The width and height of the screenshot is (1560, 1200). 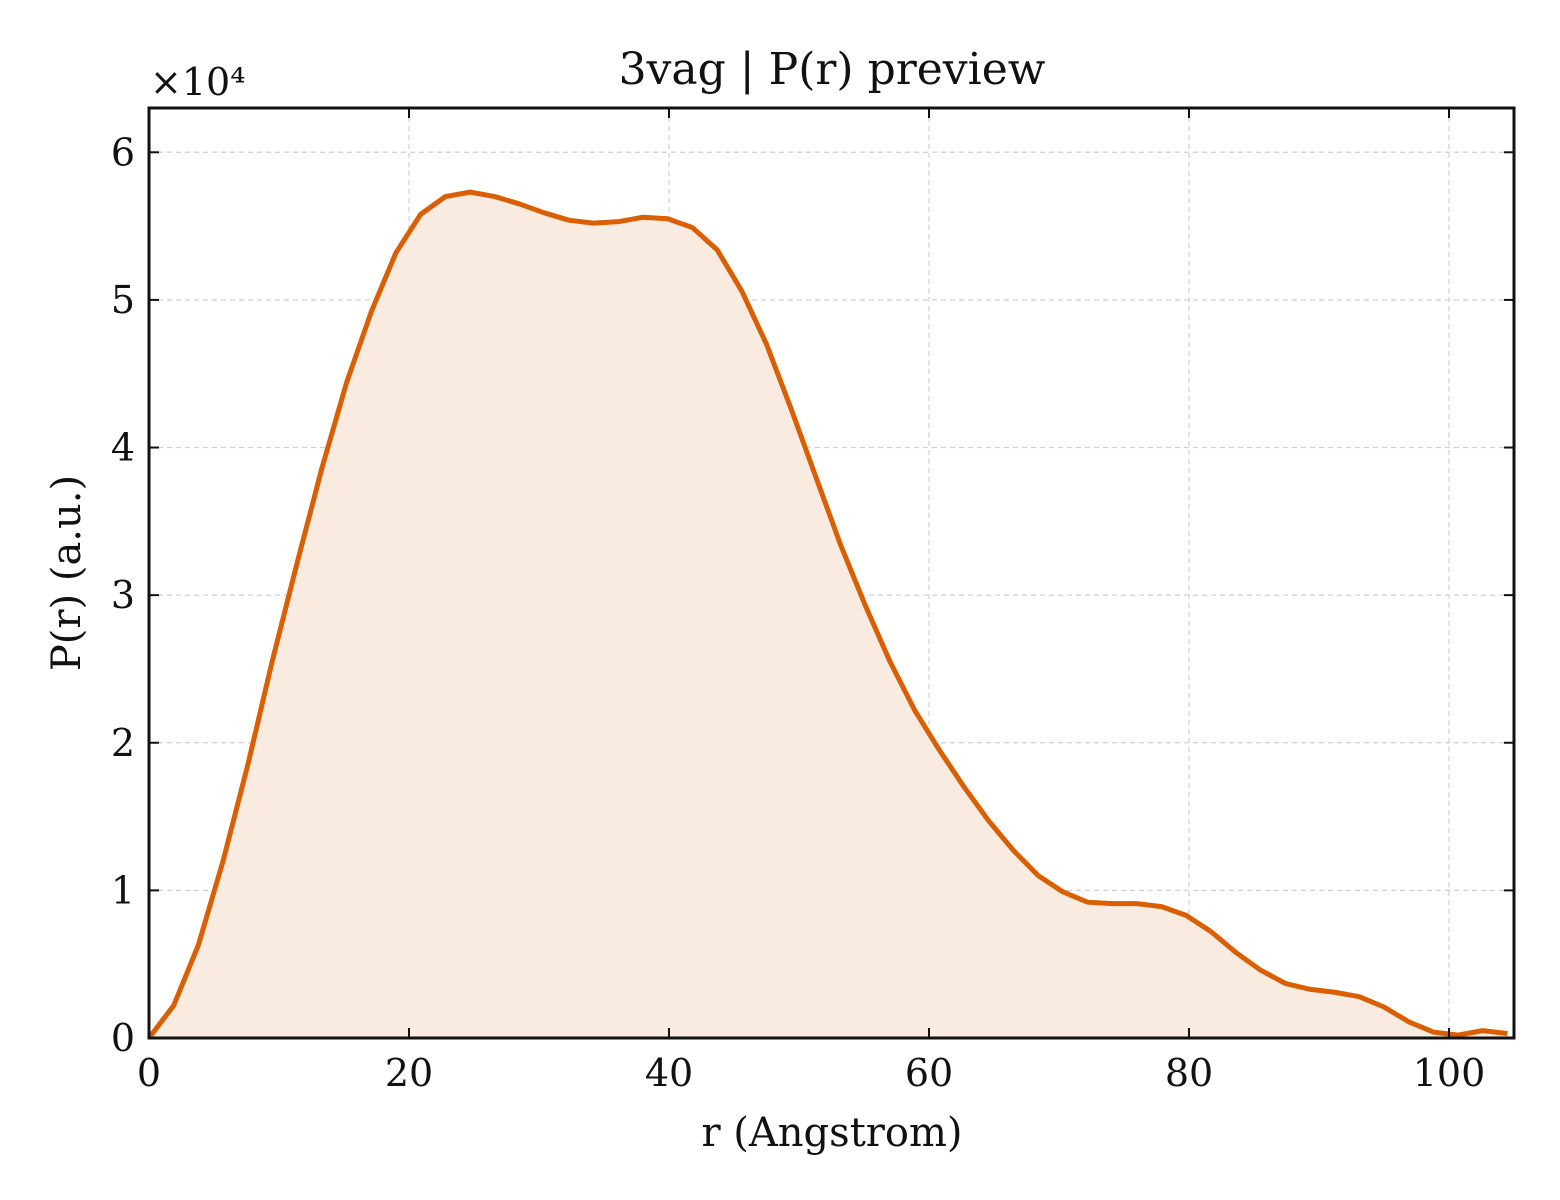 What do you see at coordinates (123, 152) in the screenshot?
I see `y-tick-label: 6` at bounding box center [123, 152].